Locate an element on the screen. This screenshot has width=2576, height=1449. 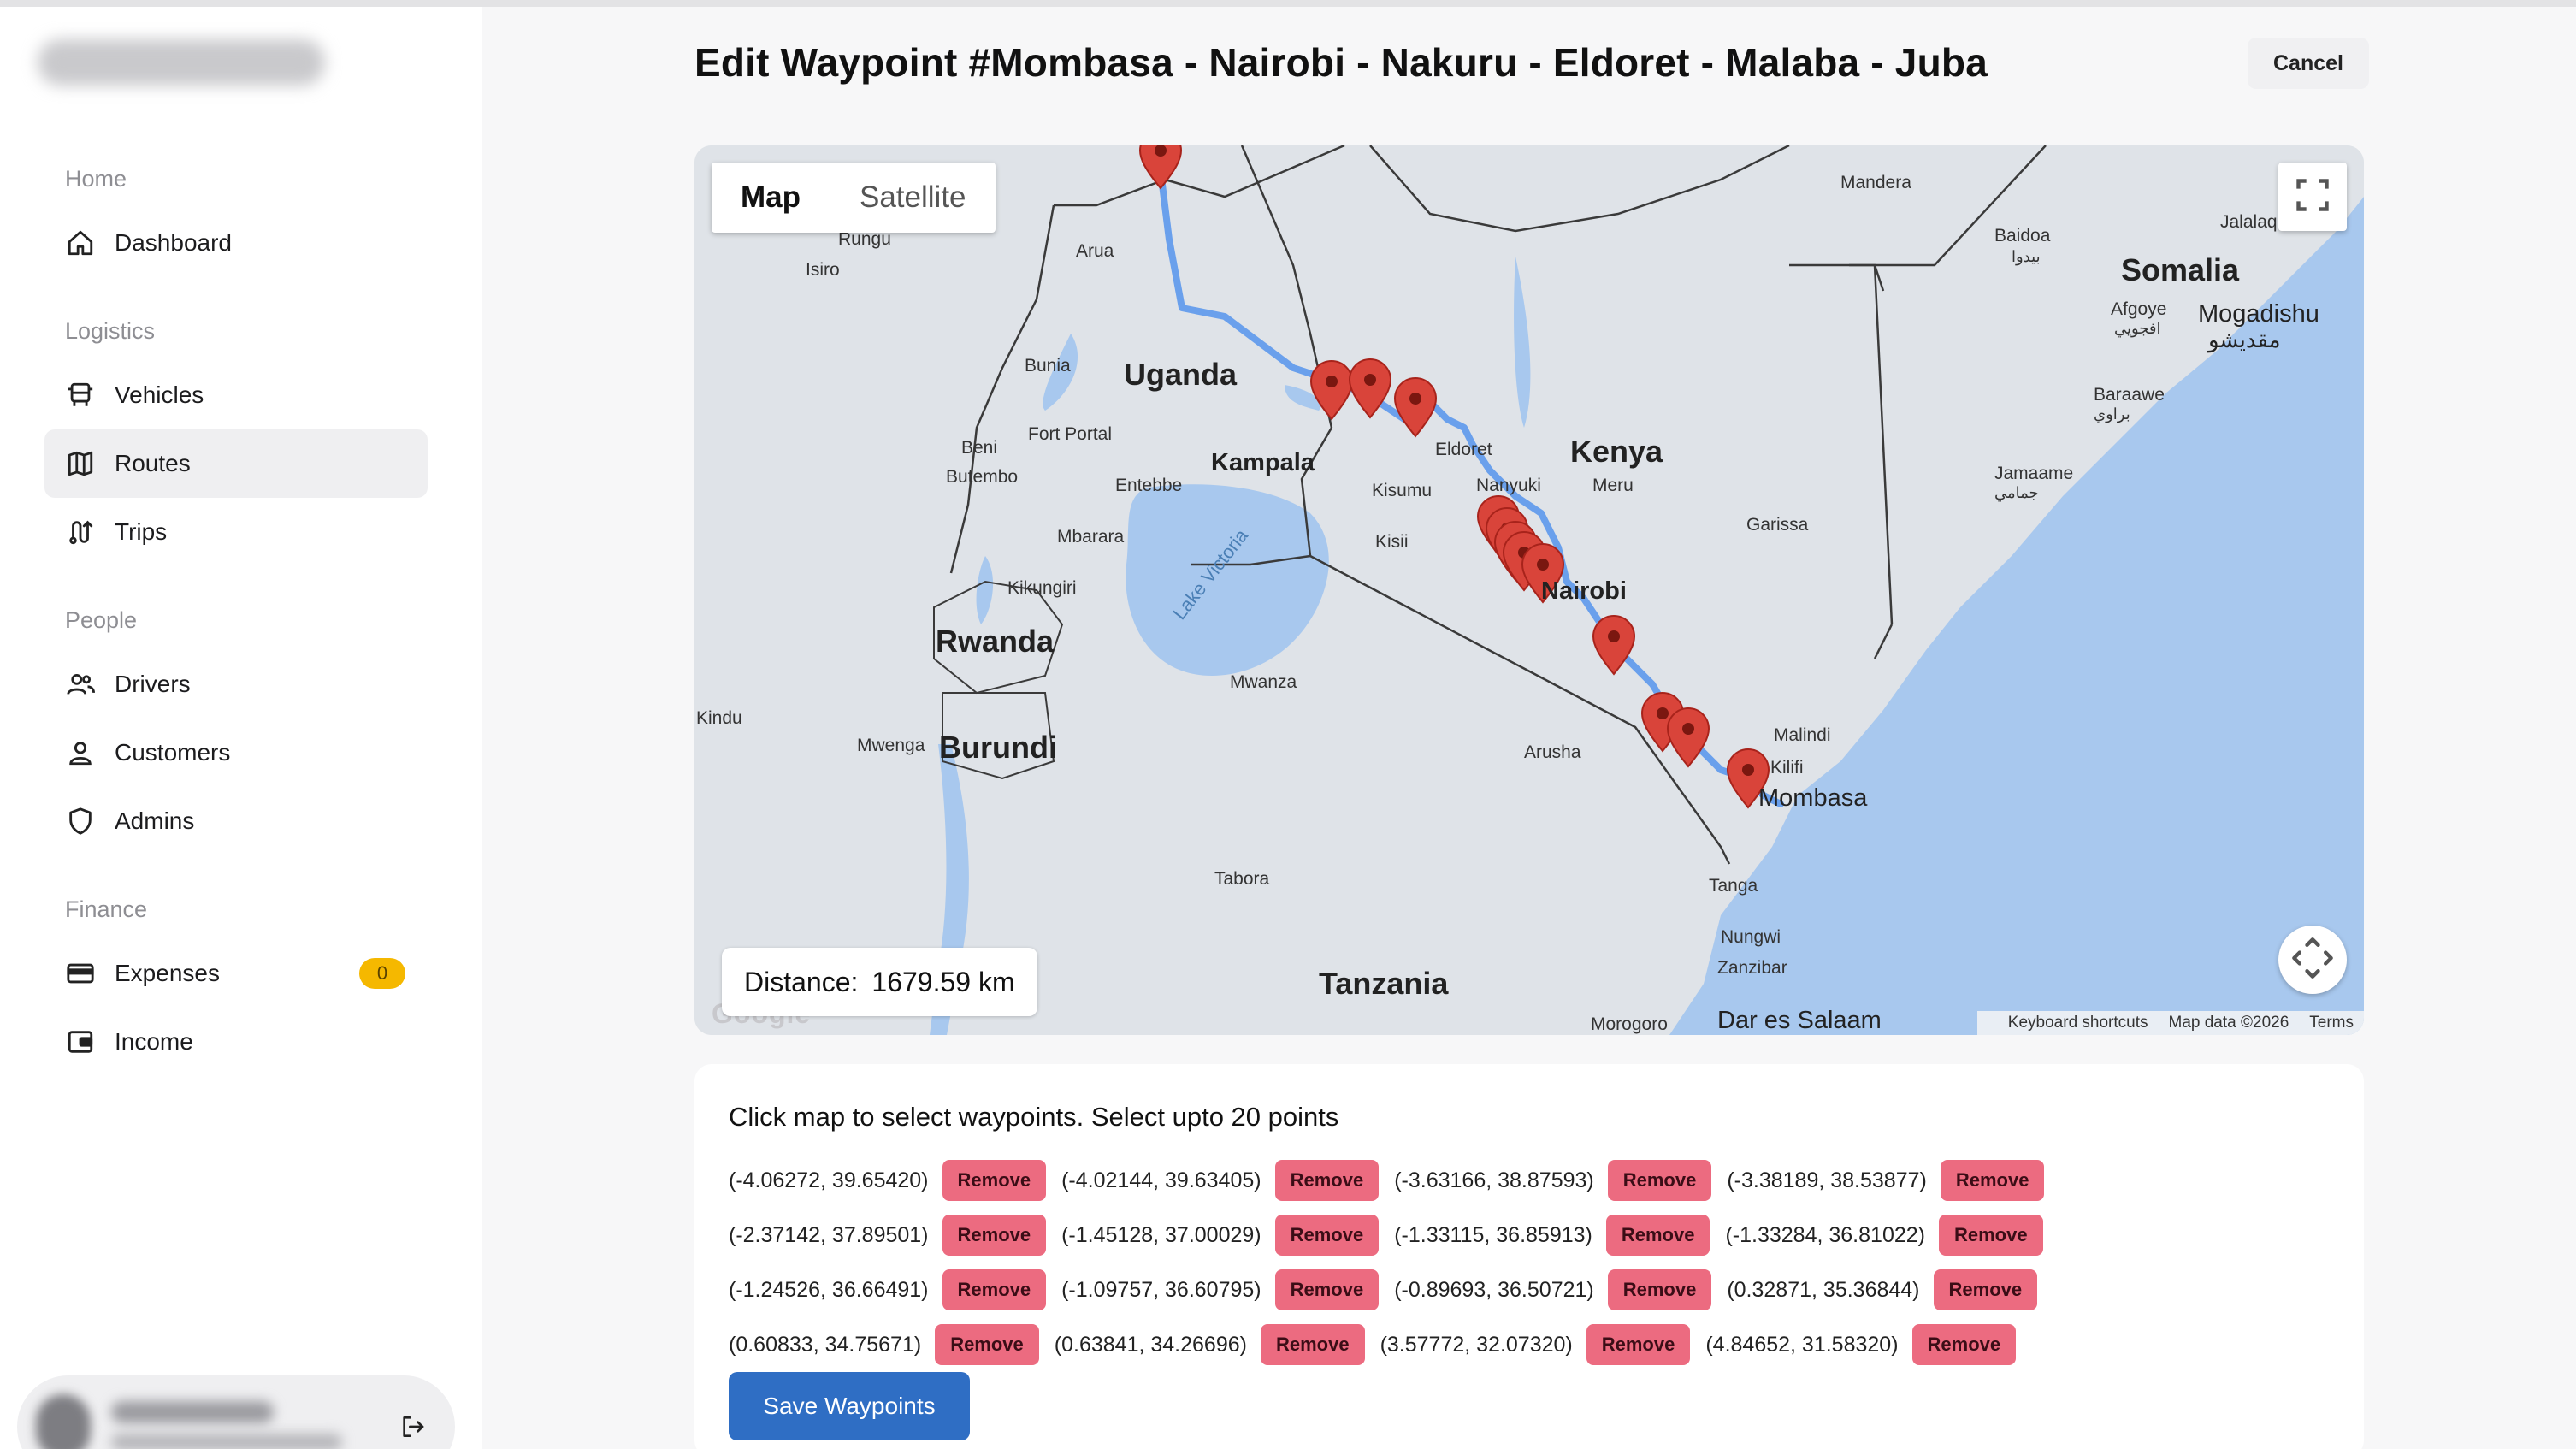
user-email-blurred is located at coordinates (226, 1442).